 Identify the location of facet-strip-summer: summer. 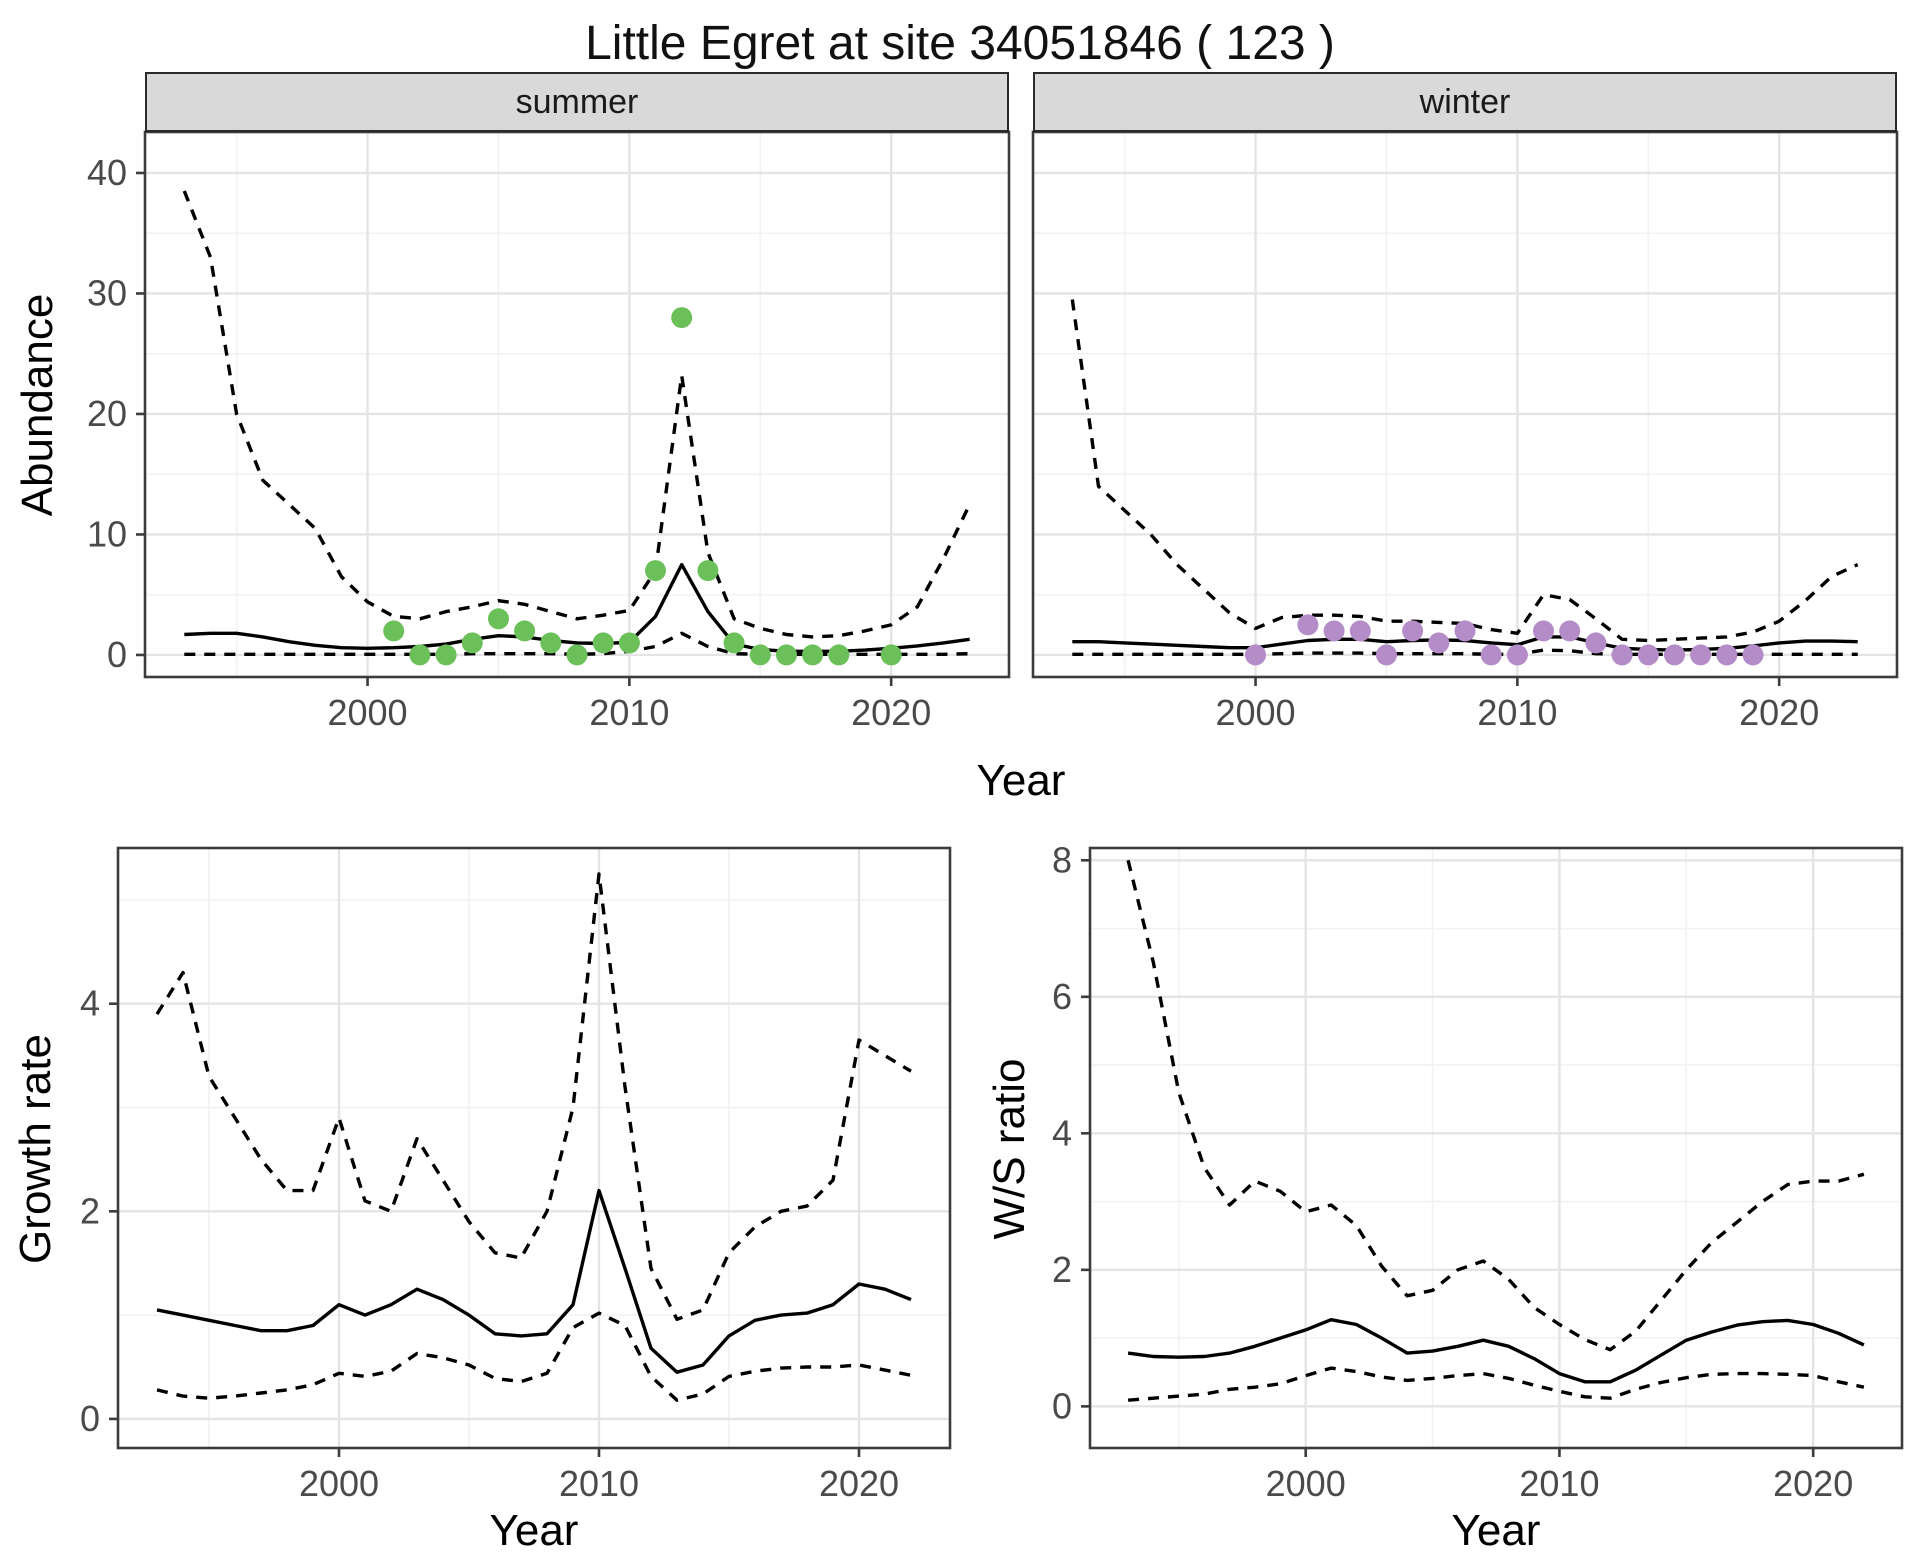
(577, 102).